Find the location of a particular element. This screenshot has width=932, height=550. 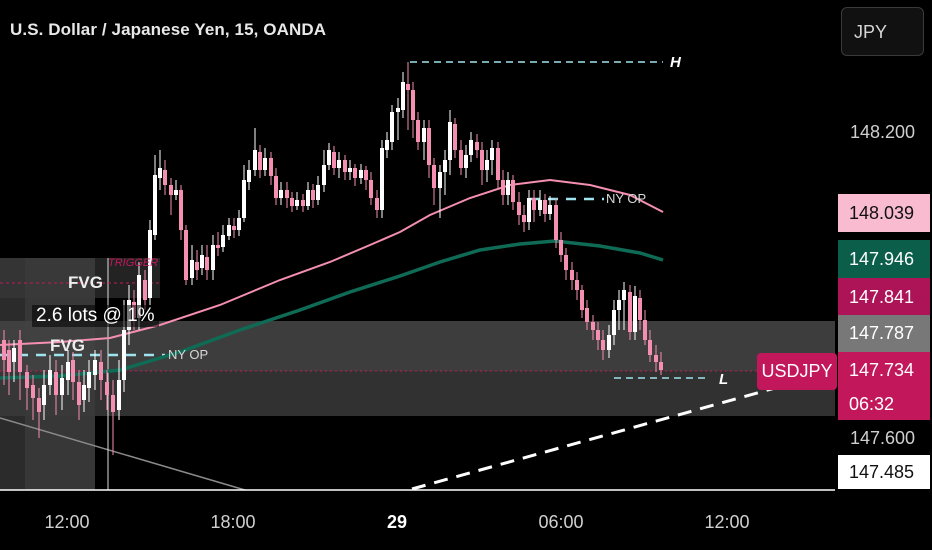

trend-line-dashed is located at coordinates (593, 438).